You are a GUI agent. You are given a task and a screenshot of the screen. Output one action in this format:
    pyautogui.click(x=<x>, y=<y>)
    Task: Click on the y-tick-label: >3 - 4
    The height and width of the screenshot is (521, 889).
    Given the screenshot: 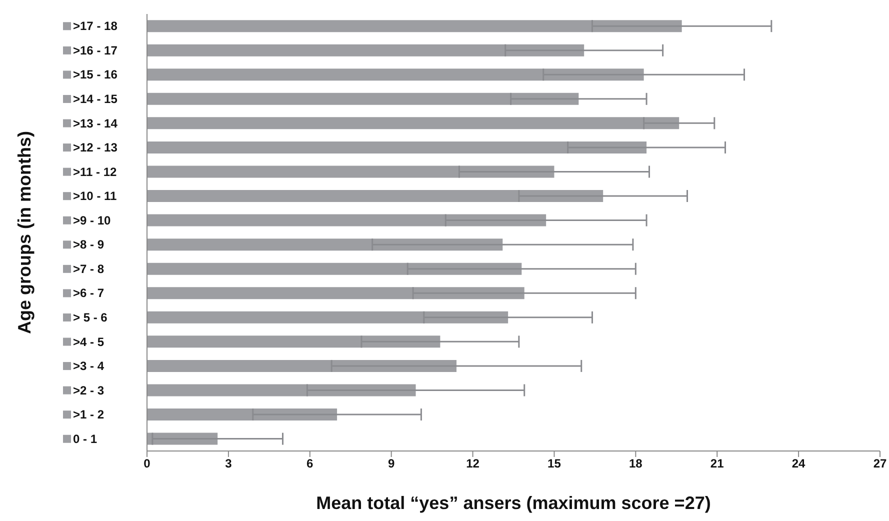 What is the action you would take?
    pyautogui.click(x=88, y=366)
    